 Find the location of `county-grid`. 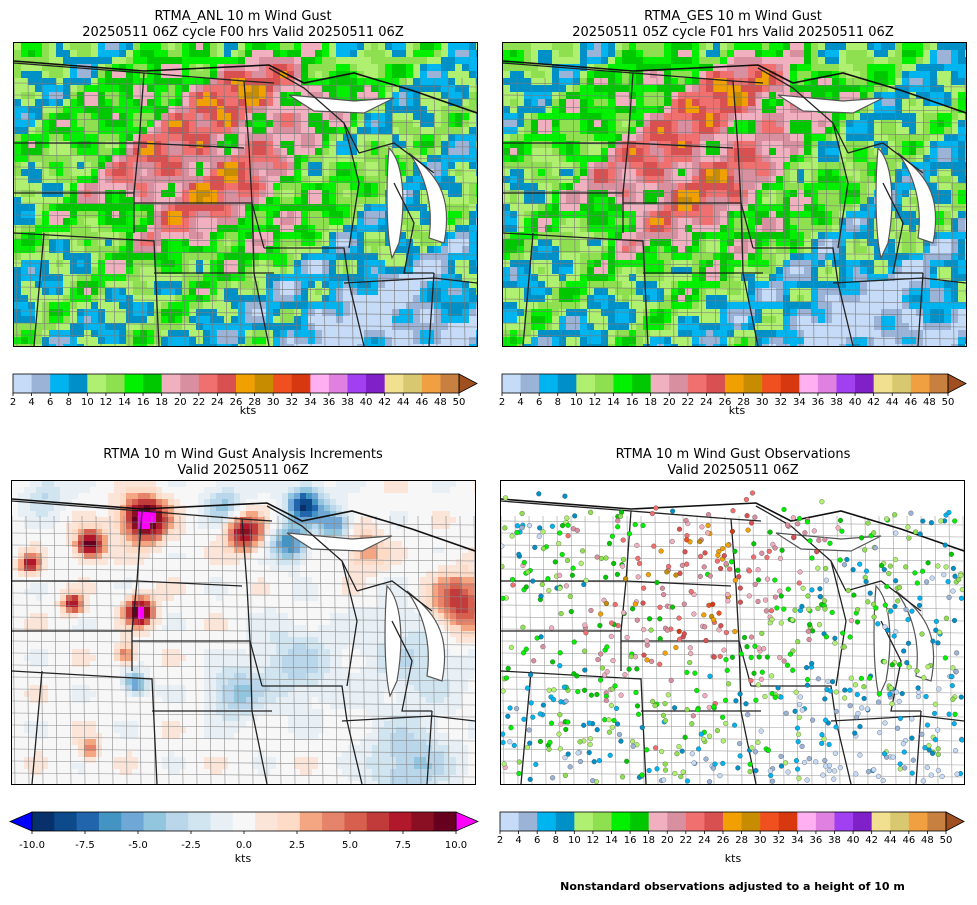

county-grid is located at coordinates (732, 649).